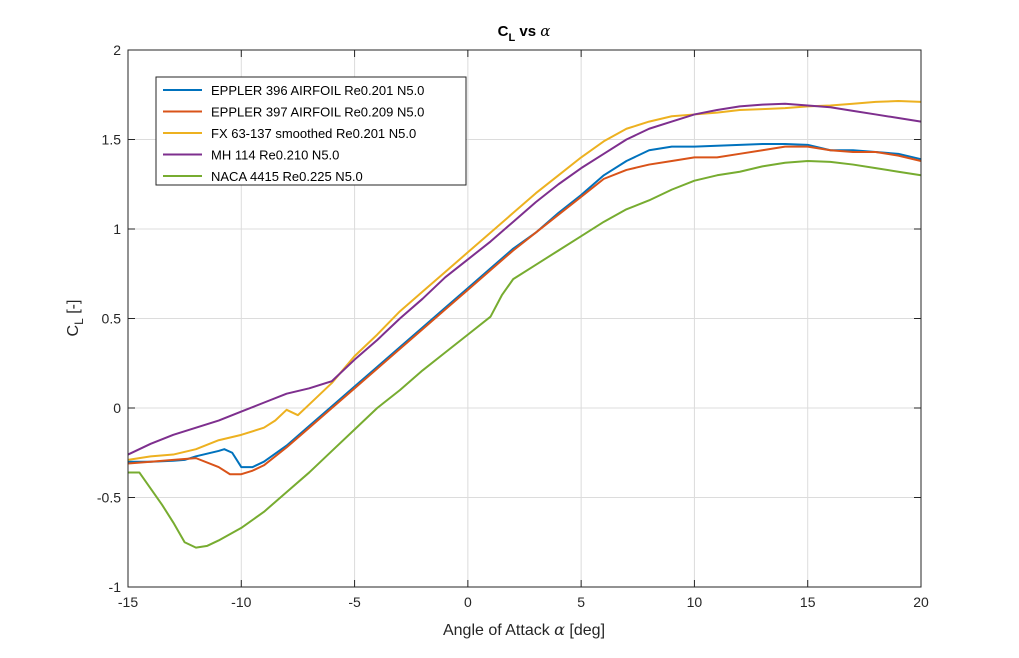  I want to click on y-tick-label: 1, so click(117, 229).